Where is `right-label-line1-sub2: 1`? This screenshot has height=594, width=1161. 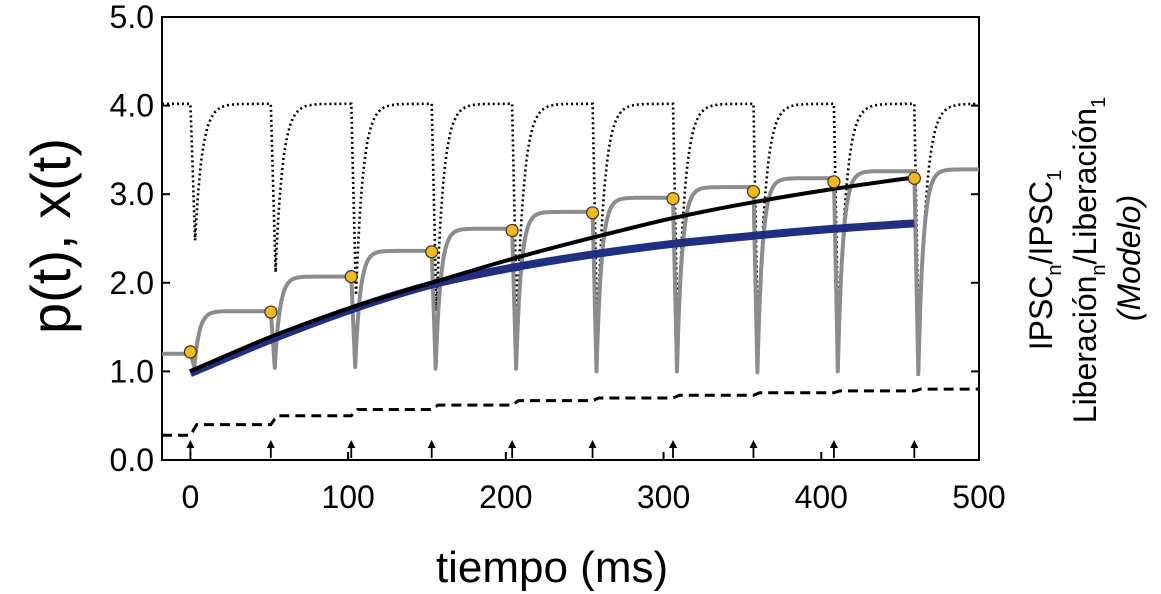 right-label-line1-sub2: 1 is located at coordinates (1055, 175).